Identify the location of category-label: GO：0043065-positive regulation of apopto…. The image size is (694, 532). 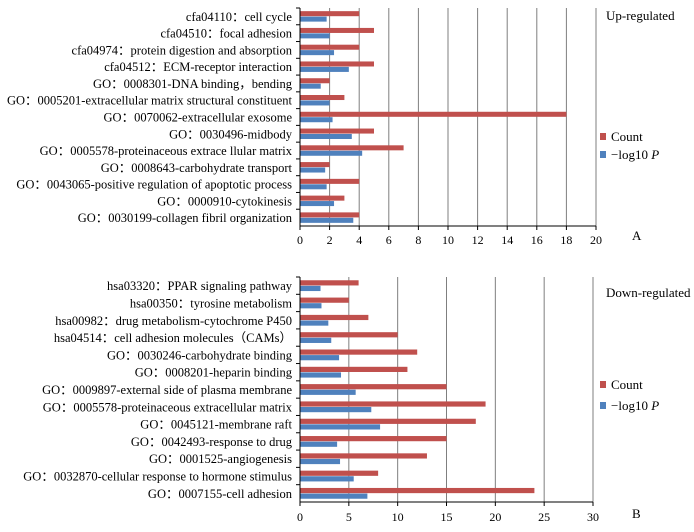
(154, 185).